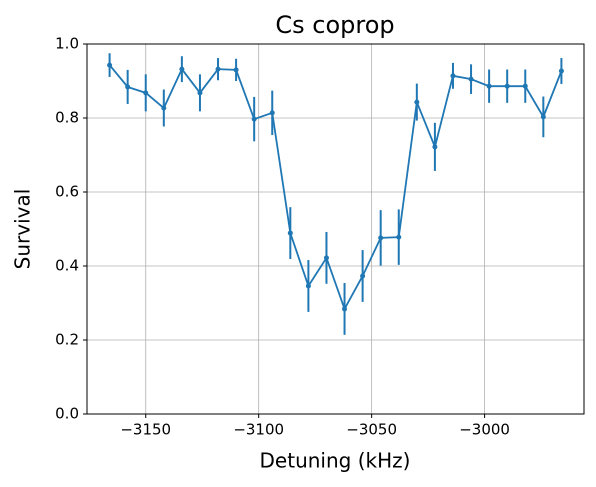 Image resolution: width=596 pixels, height=487 pixels. Describe the element at coordinates (67, 44) in the screenshot. I see `y-tick-label: 1.0` at that location.